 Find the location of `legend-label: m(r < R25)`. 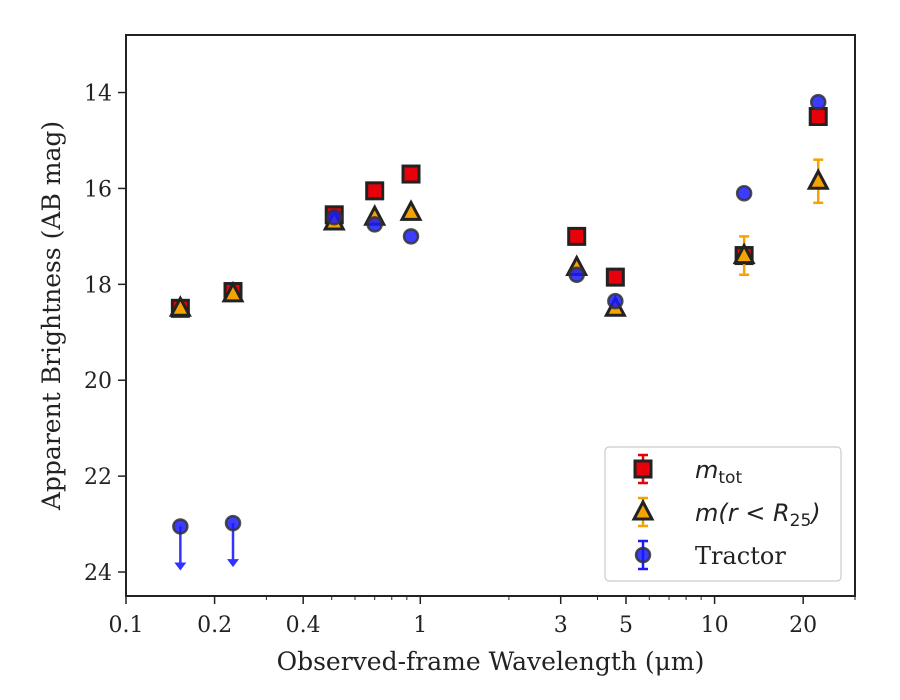

legend-label: m(r < R25) is located at coordinates (758, 515).